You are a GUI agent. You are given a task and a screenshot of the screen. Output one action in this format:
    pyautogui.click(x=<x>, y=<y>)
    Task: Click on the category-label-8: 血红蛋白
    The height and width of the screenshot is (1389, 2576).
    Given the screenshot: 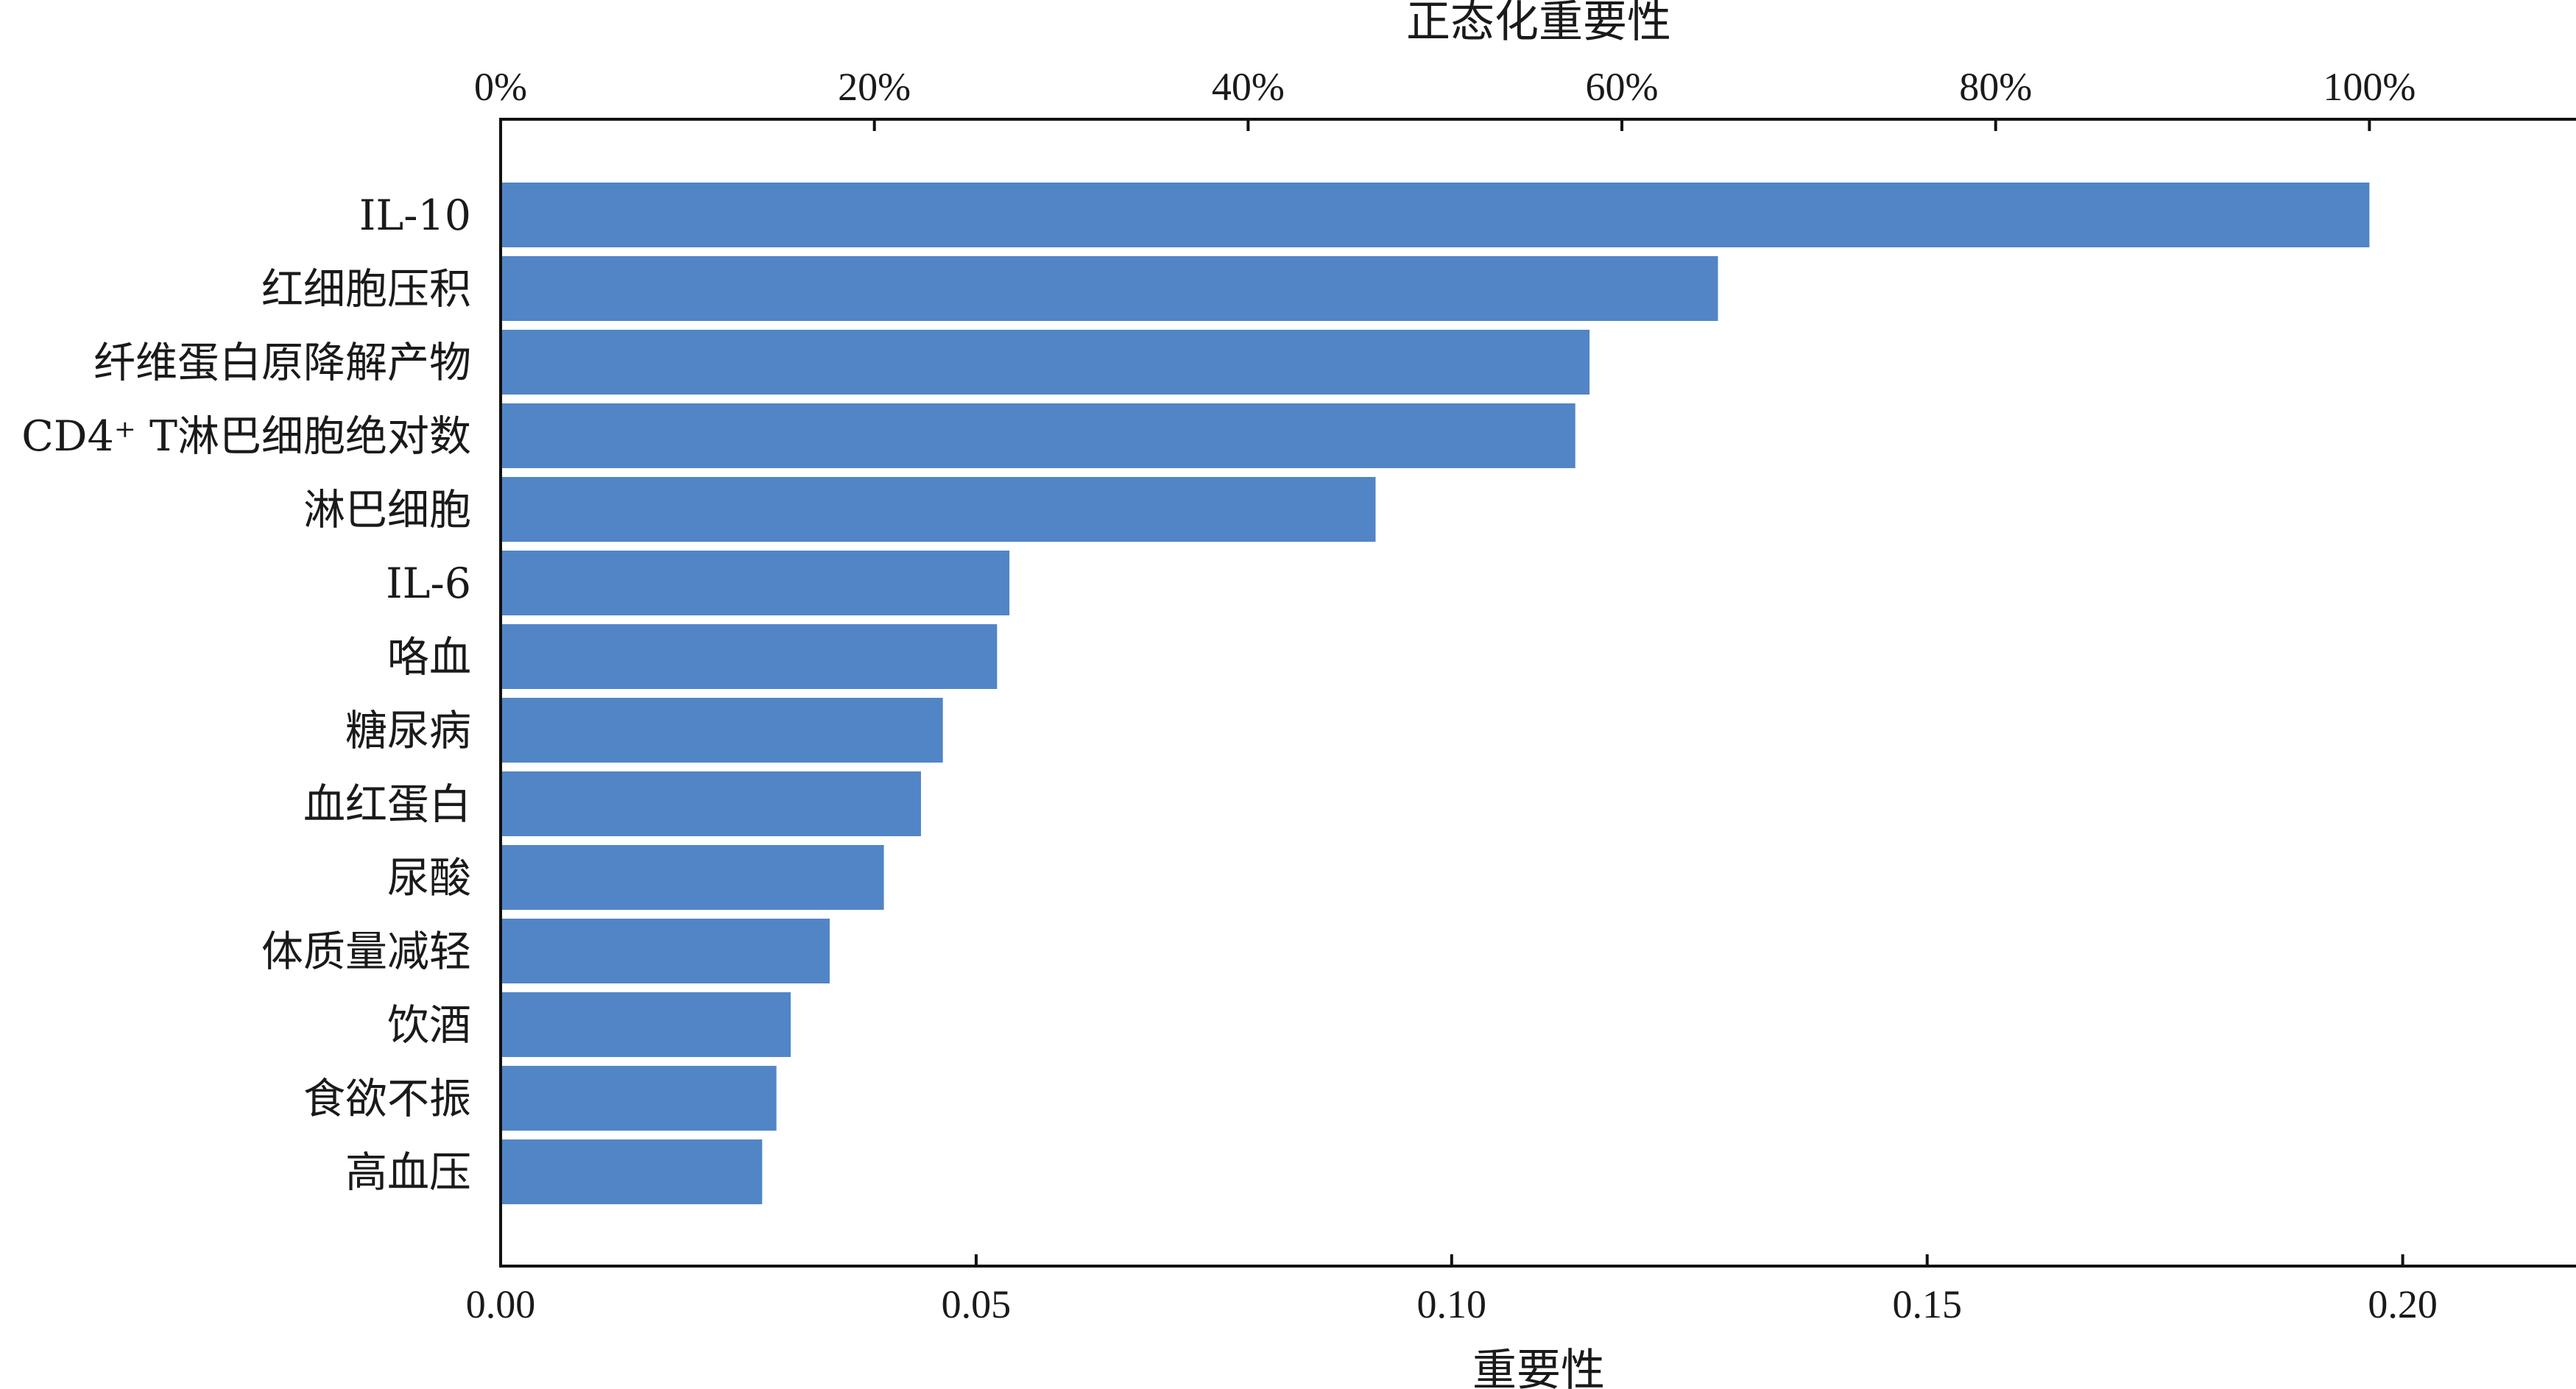 What is the action you would take?
    pyautogui.click(x=387, y=804)
    